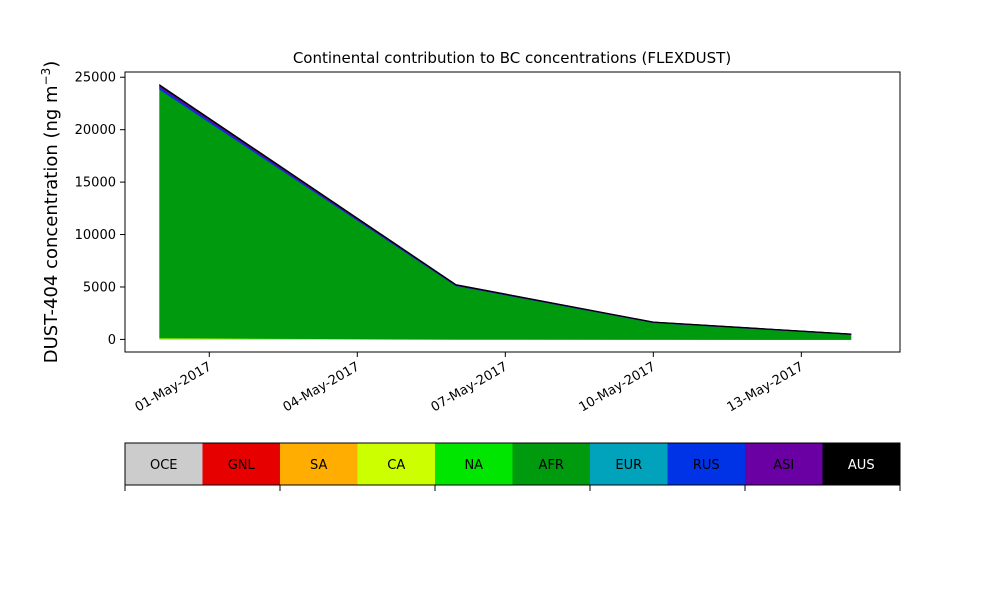  I want to click on legend-swatch-ca, so click(396, 464).